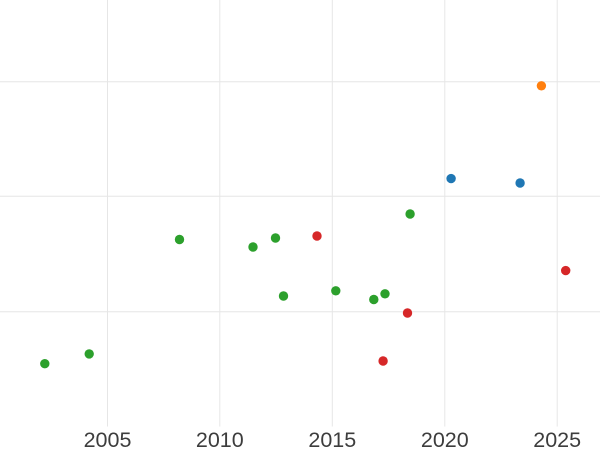  I want to click on svg-text: 2025, so click(557, 439).